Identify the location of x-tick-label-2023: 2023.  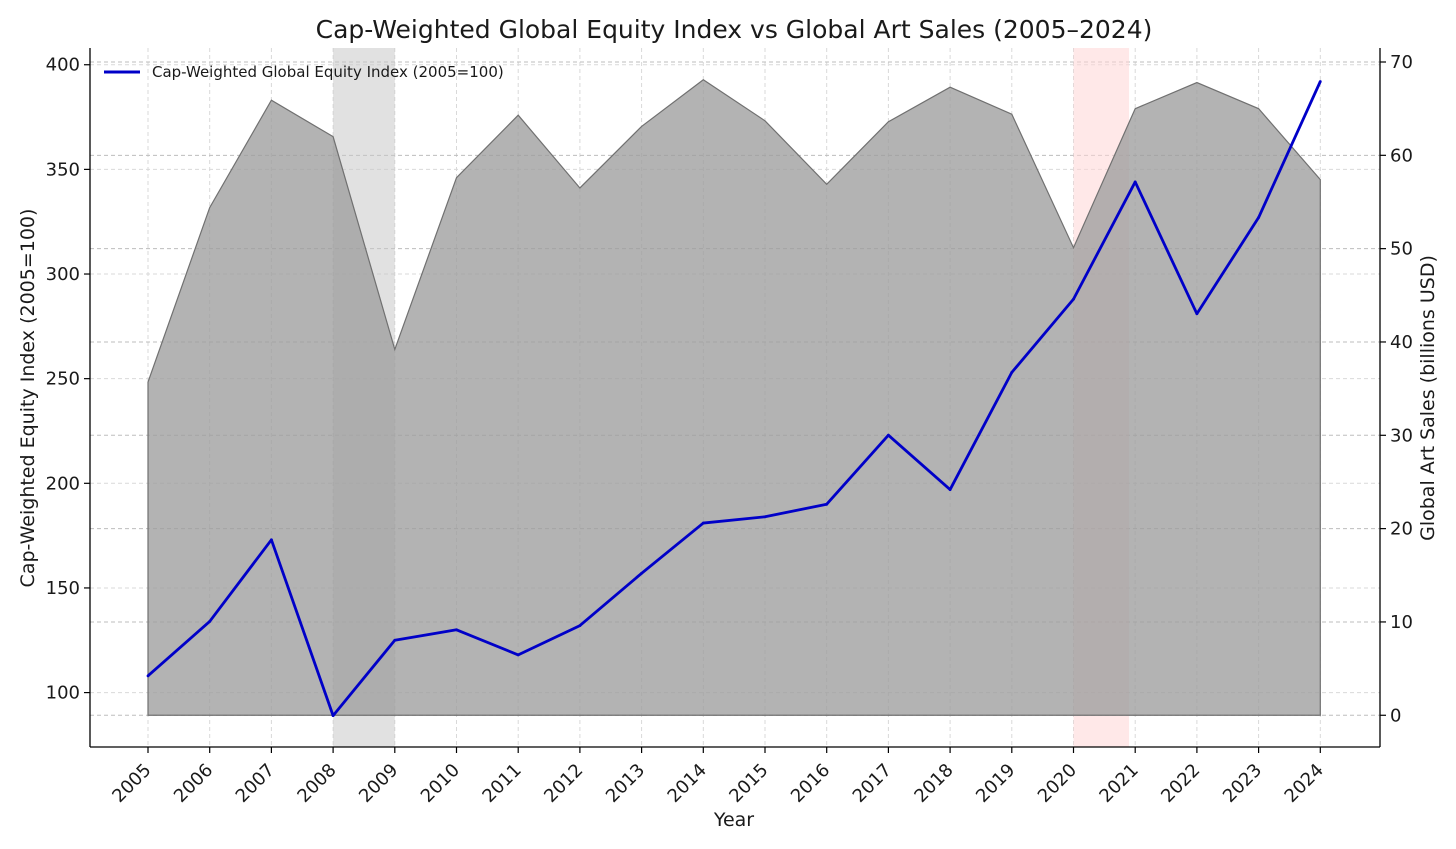
(1242, 783).